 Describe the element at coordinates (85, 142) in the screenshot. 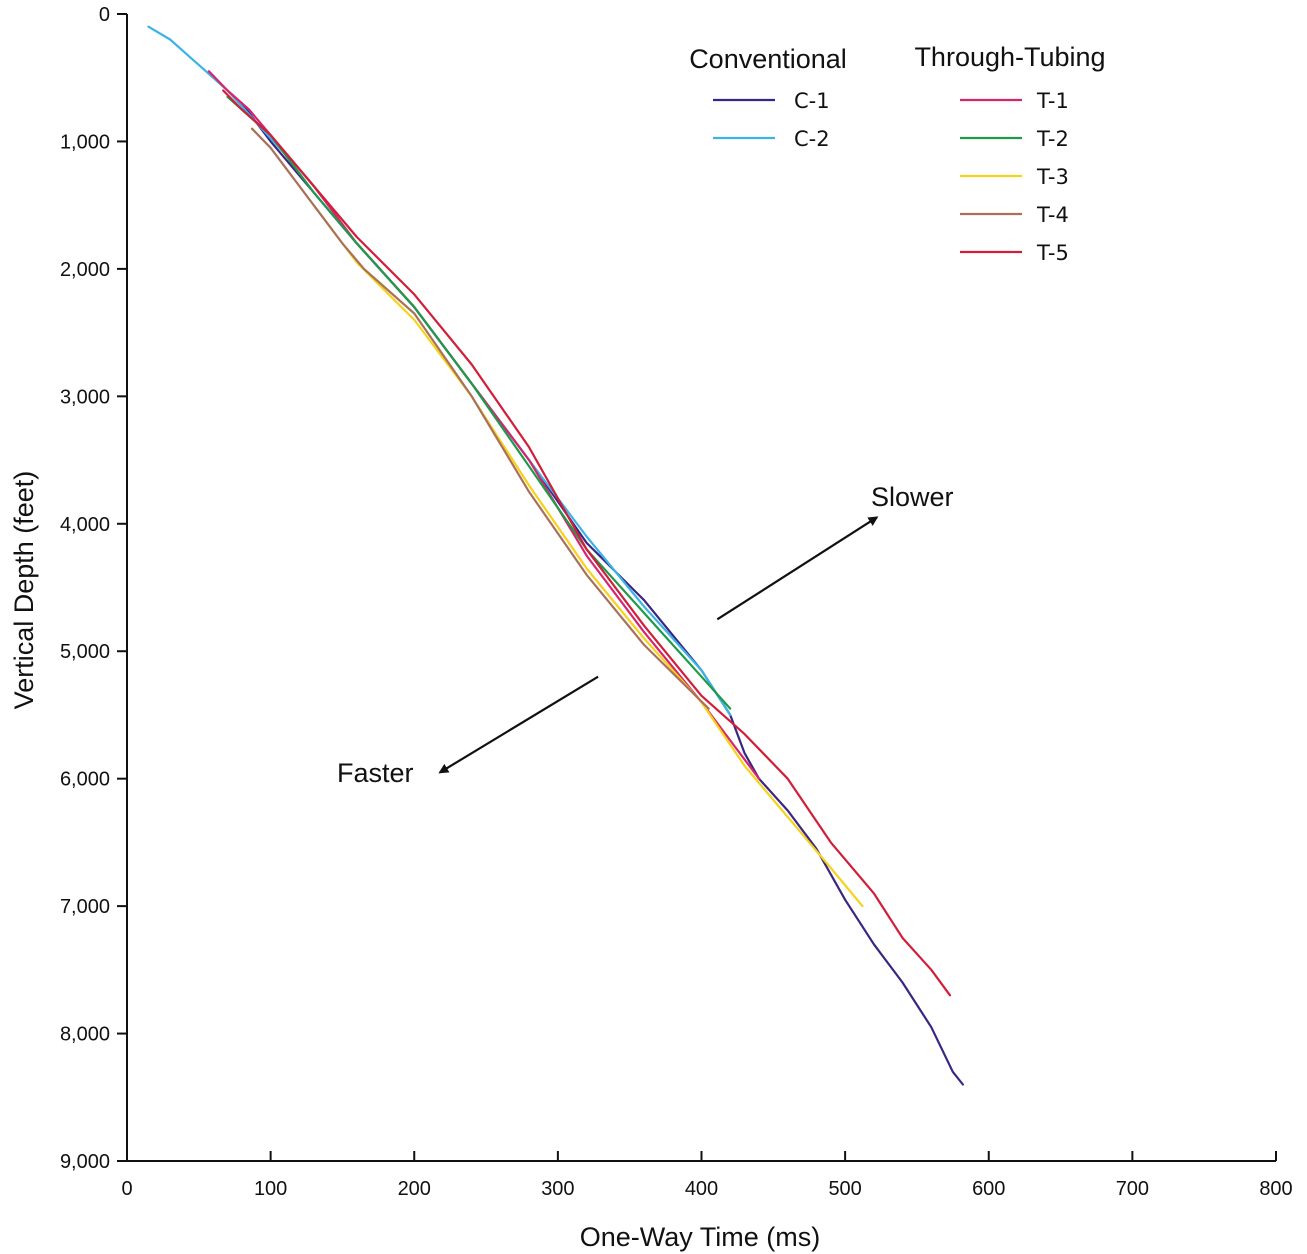

I see `y-tick-label: 1,000` at that location.